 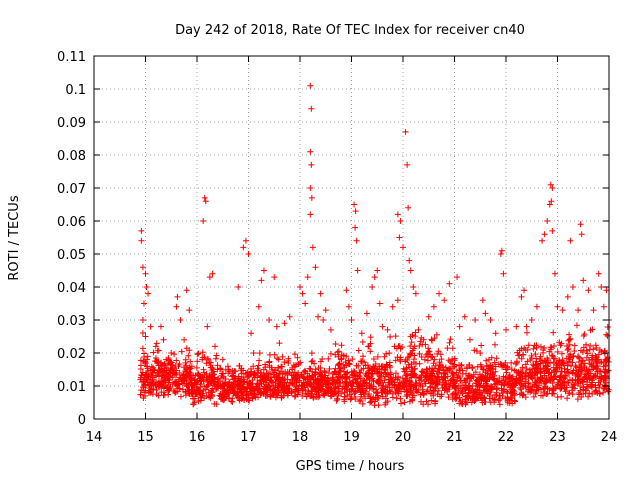 I want to click on x-tick-label: 18, so click(x=300, y=437).